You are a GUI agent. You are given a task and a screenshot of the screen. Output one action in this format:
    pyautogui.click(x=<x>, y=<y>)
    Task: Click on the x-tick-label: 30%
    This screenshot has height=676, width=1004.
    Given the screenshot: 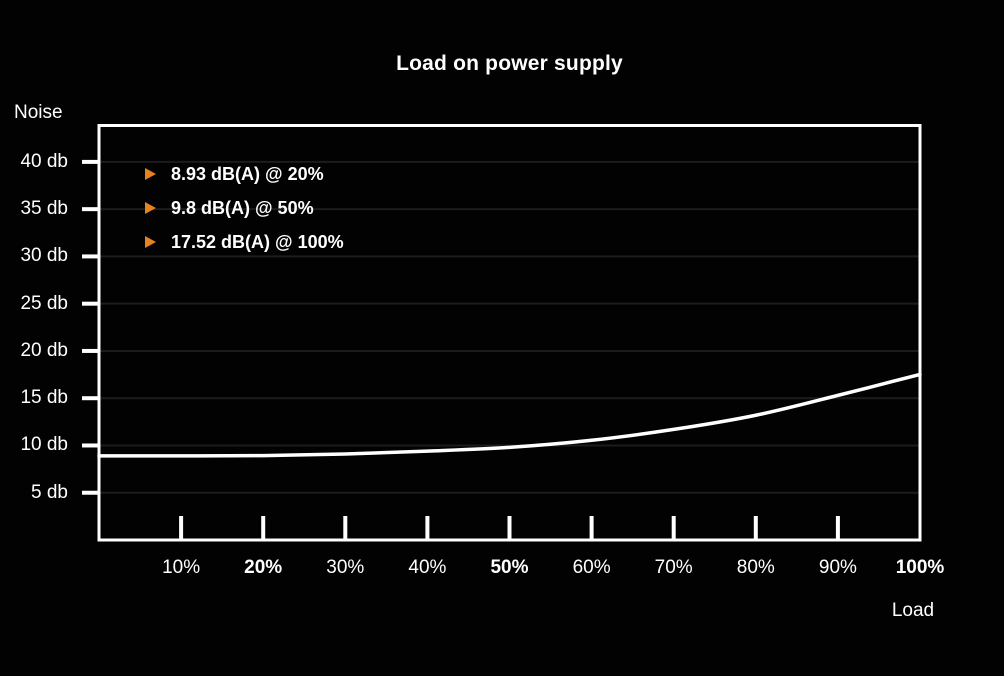 What is the action you would take?
    pyautogui.click(x=345, y=567)
    